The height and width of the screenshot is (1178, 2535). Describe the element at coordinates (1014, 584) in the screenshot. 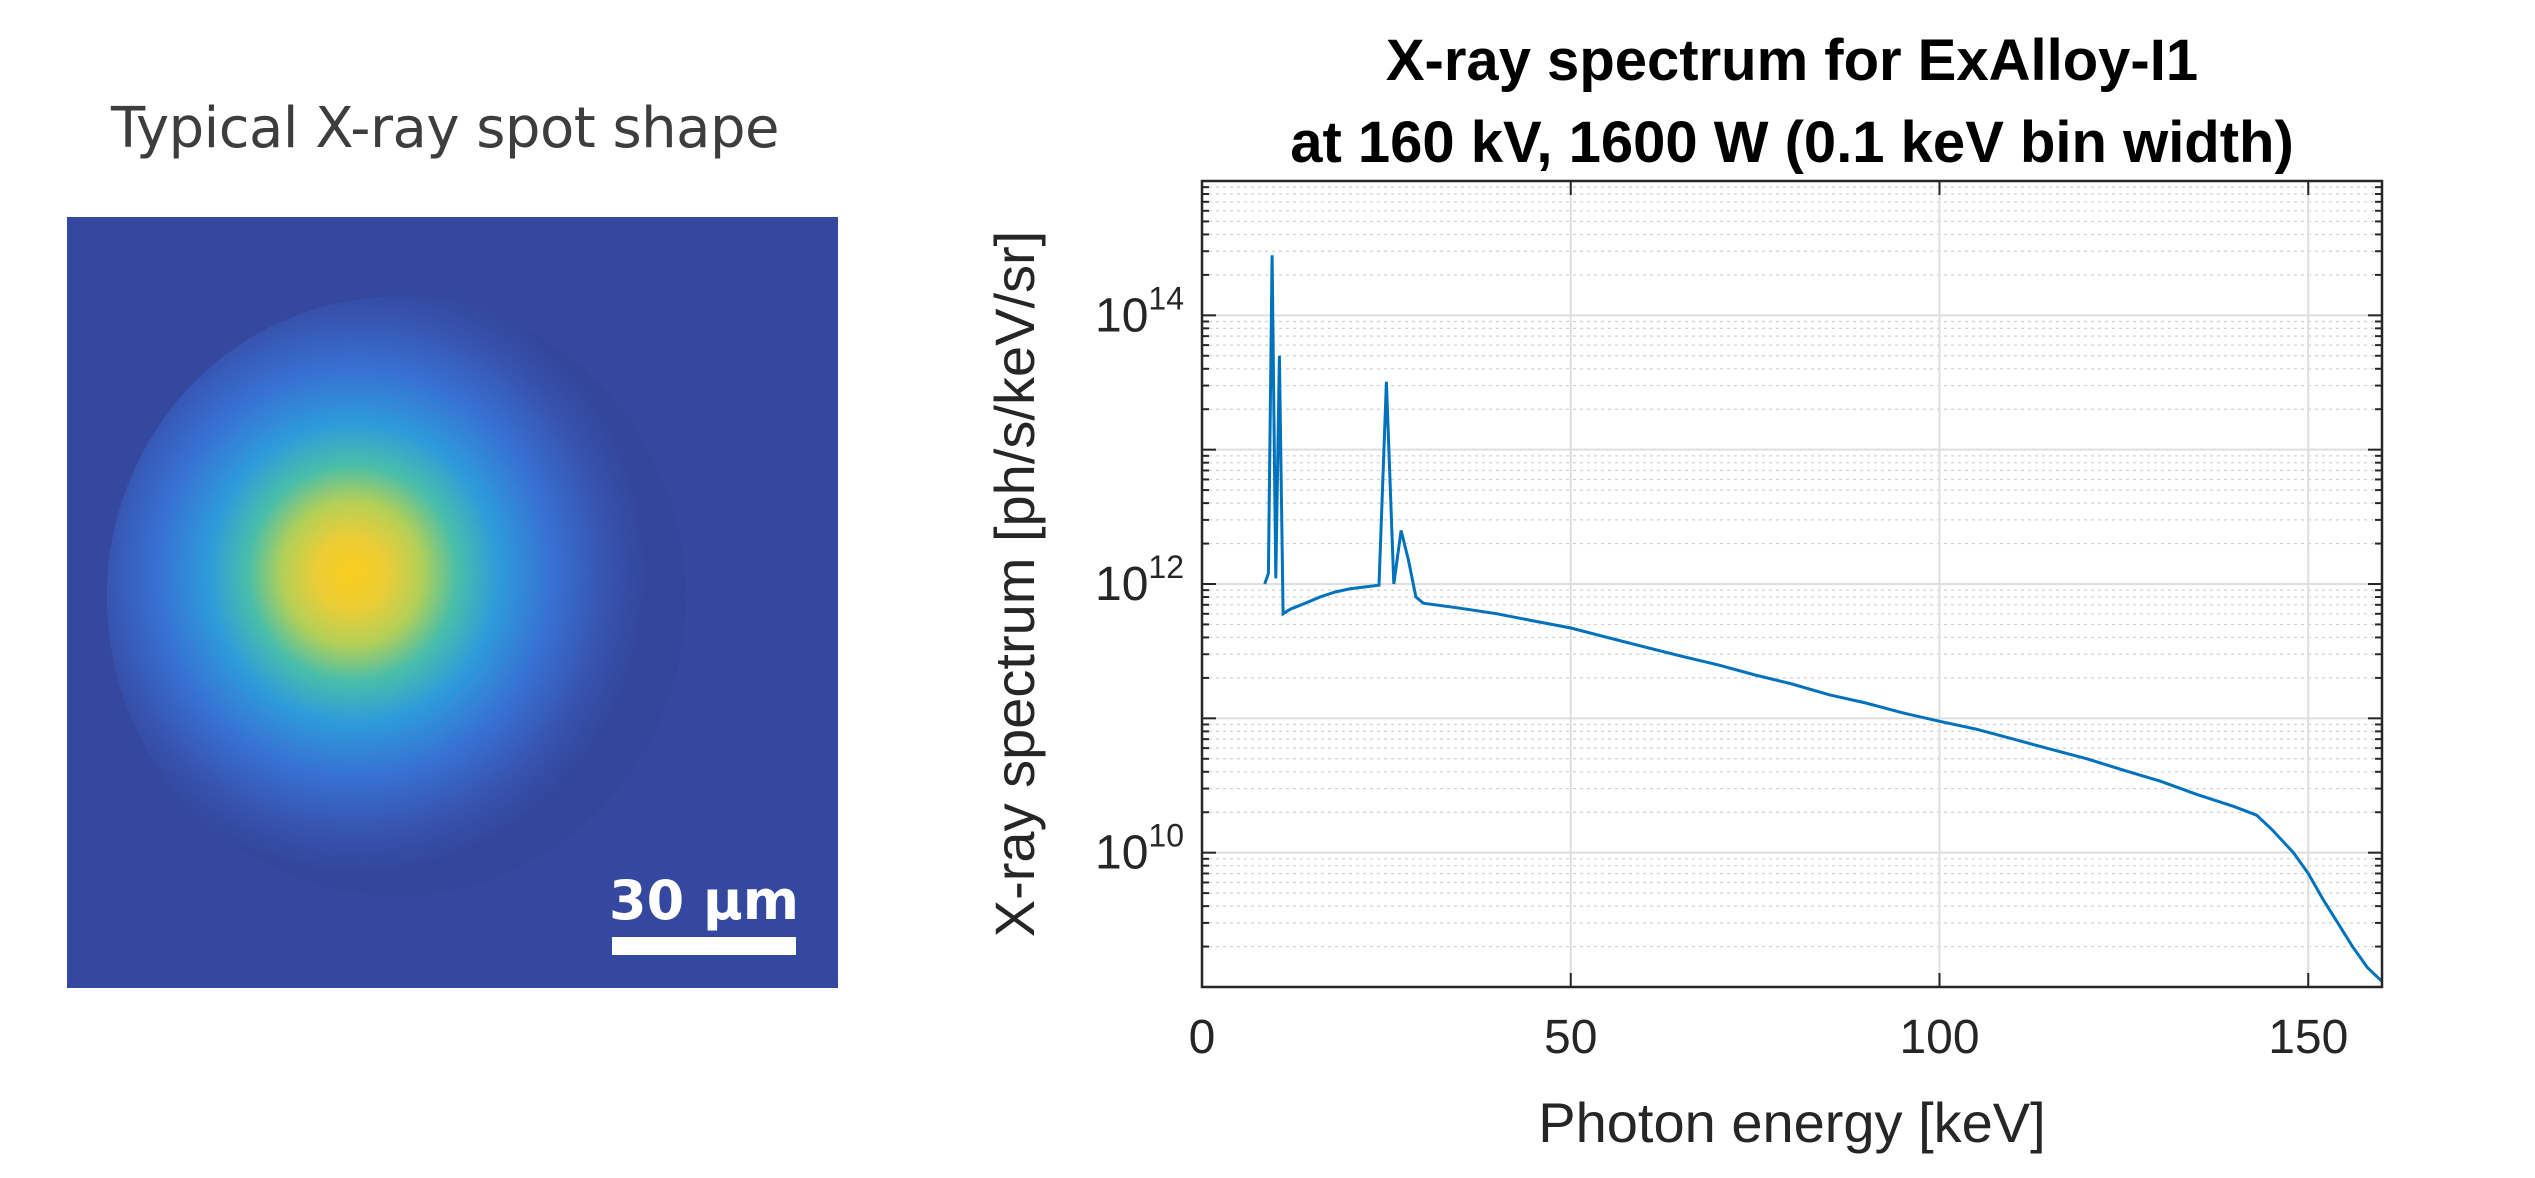

I see `y-axis-label: X-ray spectrum [ph/s/keV/sr]` at that location.